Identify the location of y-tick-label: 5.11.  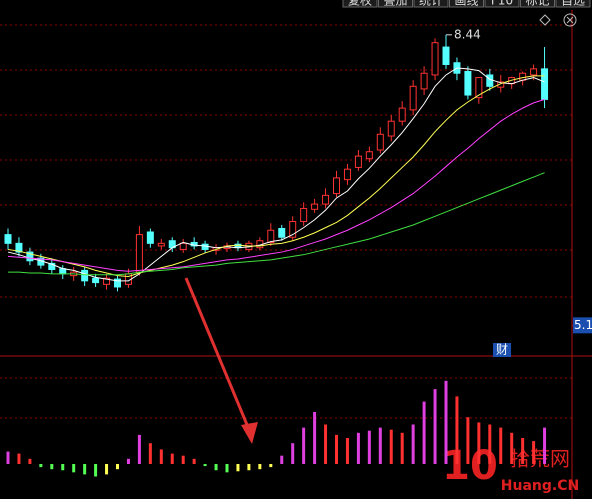
(583, 325).